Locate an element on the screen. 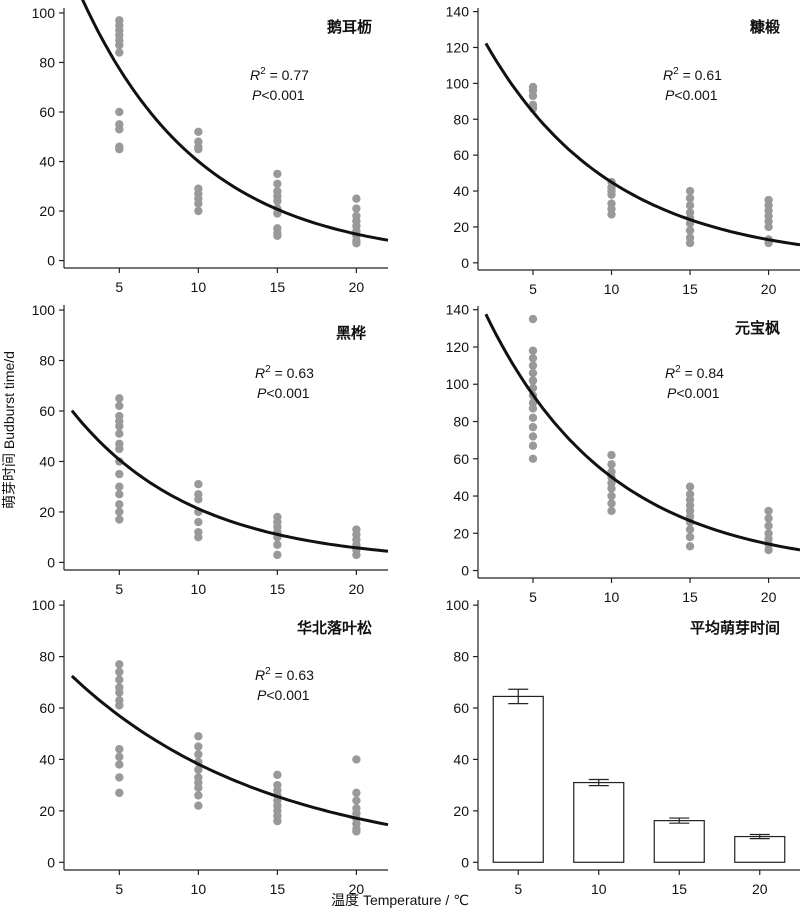 The width and height of the screenshot is (800, 922). r-squared-label: R2 = 0.84 is located at coordinates (694, 372).